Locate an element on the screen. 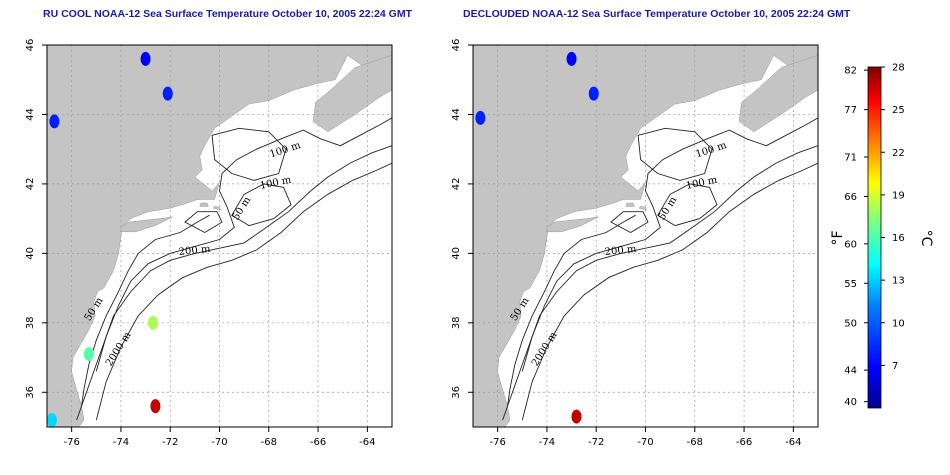 The image size is (950, 475). fahrenheit-tick-label: 77 is located at coordinates (850, 110).